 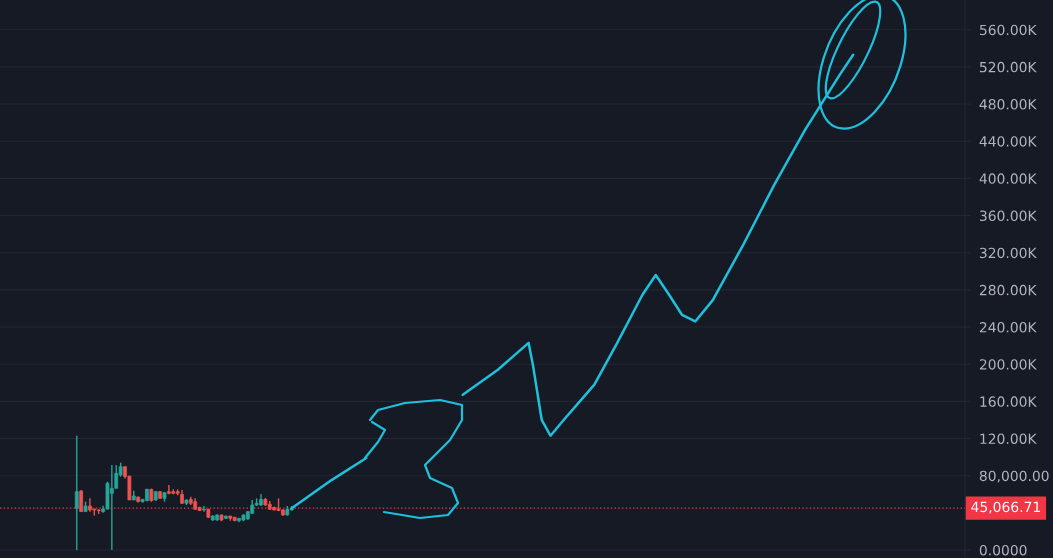 What do you see at coordinates (1008, 253) in the screenshot?
I see `y-tick-label: 320.00K` at bounding box center [1008, 253].